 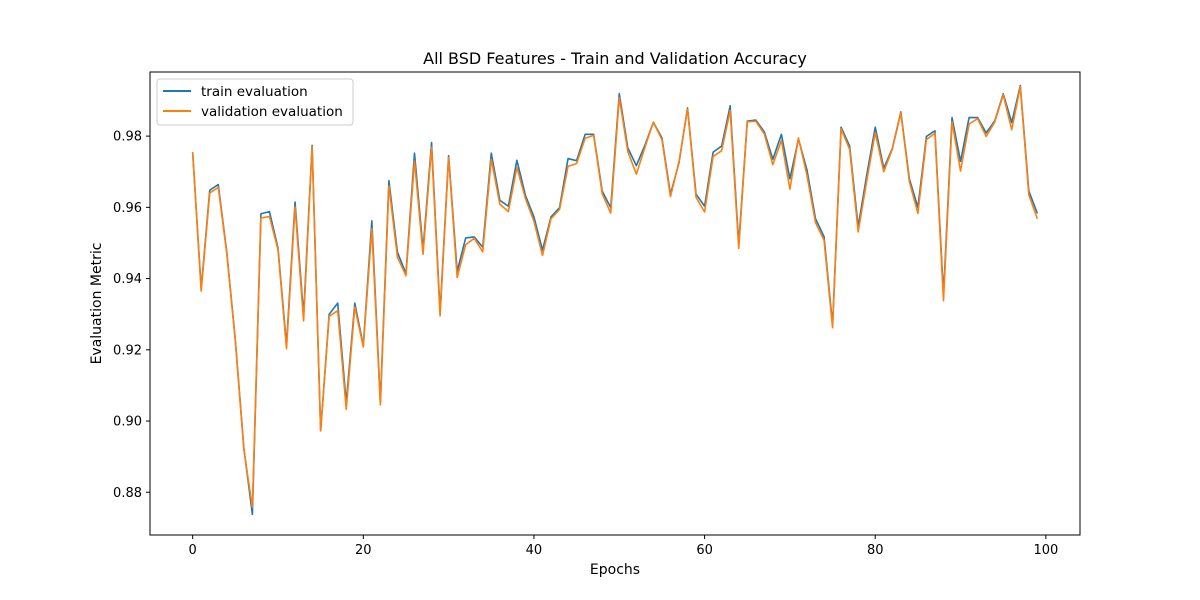 I want to click on x-axis-label: Epochs, so click(x=615, y=570).